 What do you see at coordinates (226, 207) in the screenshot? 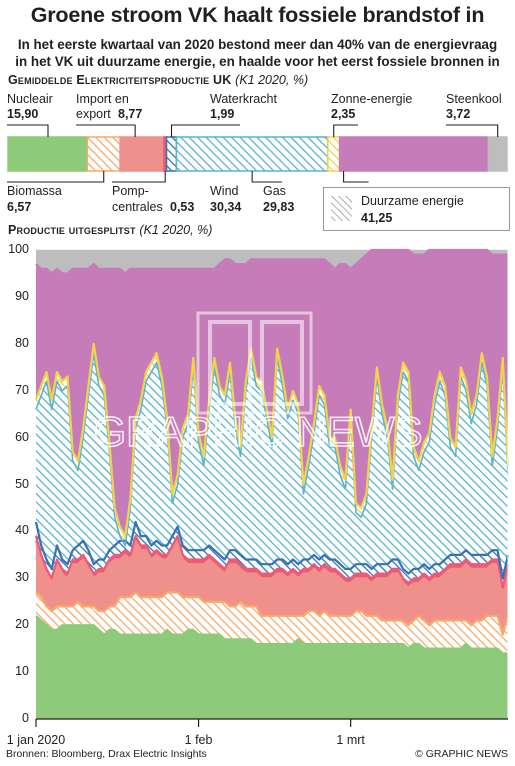
I see `value-wind: 30,34` at bounding box center [226, 207].